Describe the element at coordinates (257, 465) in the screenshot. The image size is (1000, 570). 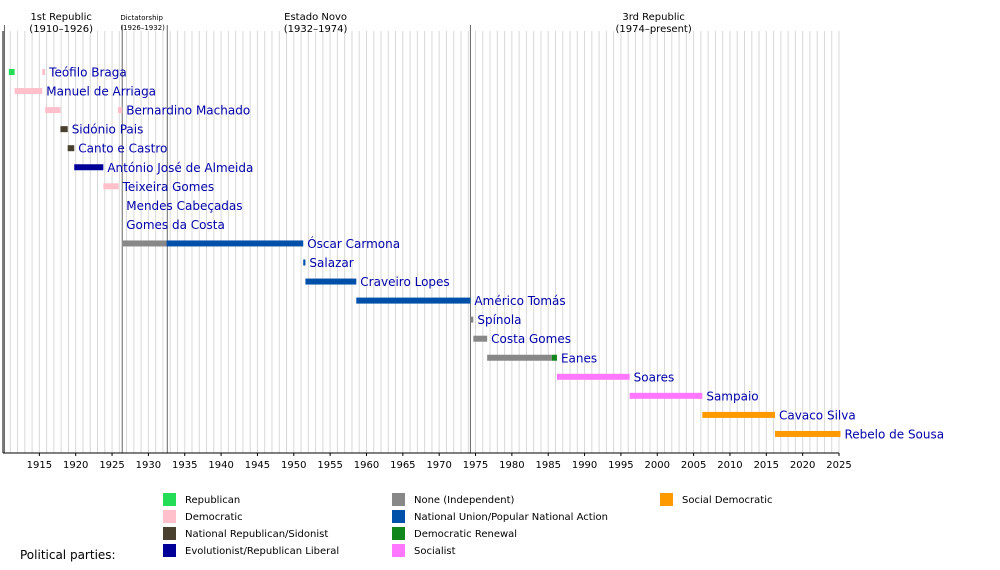
I see `x-tick-label: 1945` at that location.